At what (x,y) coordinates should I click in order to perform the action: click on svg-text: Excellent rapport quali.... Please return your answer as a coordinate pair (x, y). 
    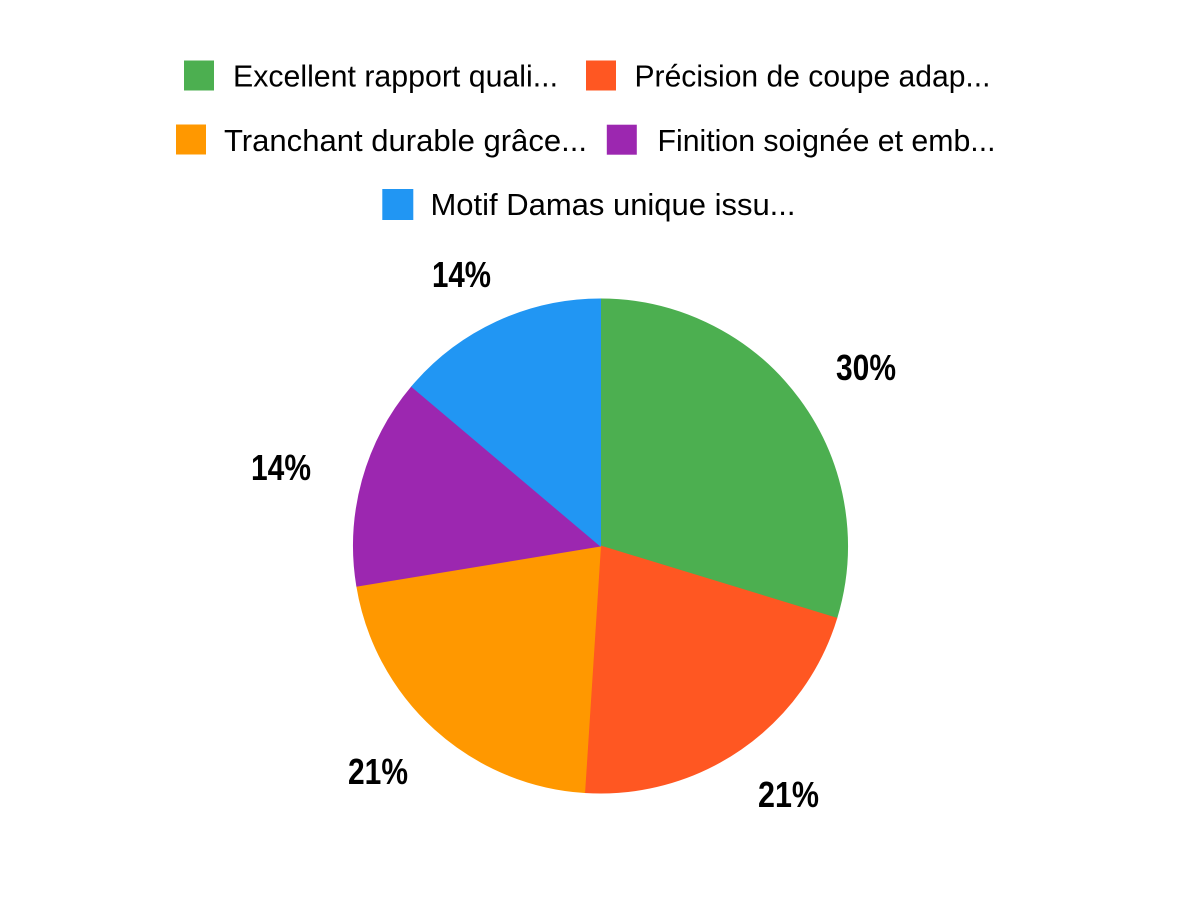
    Looking at the image, I should click on (395, 76).